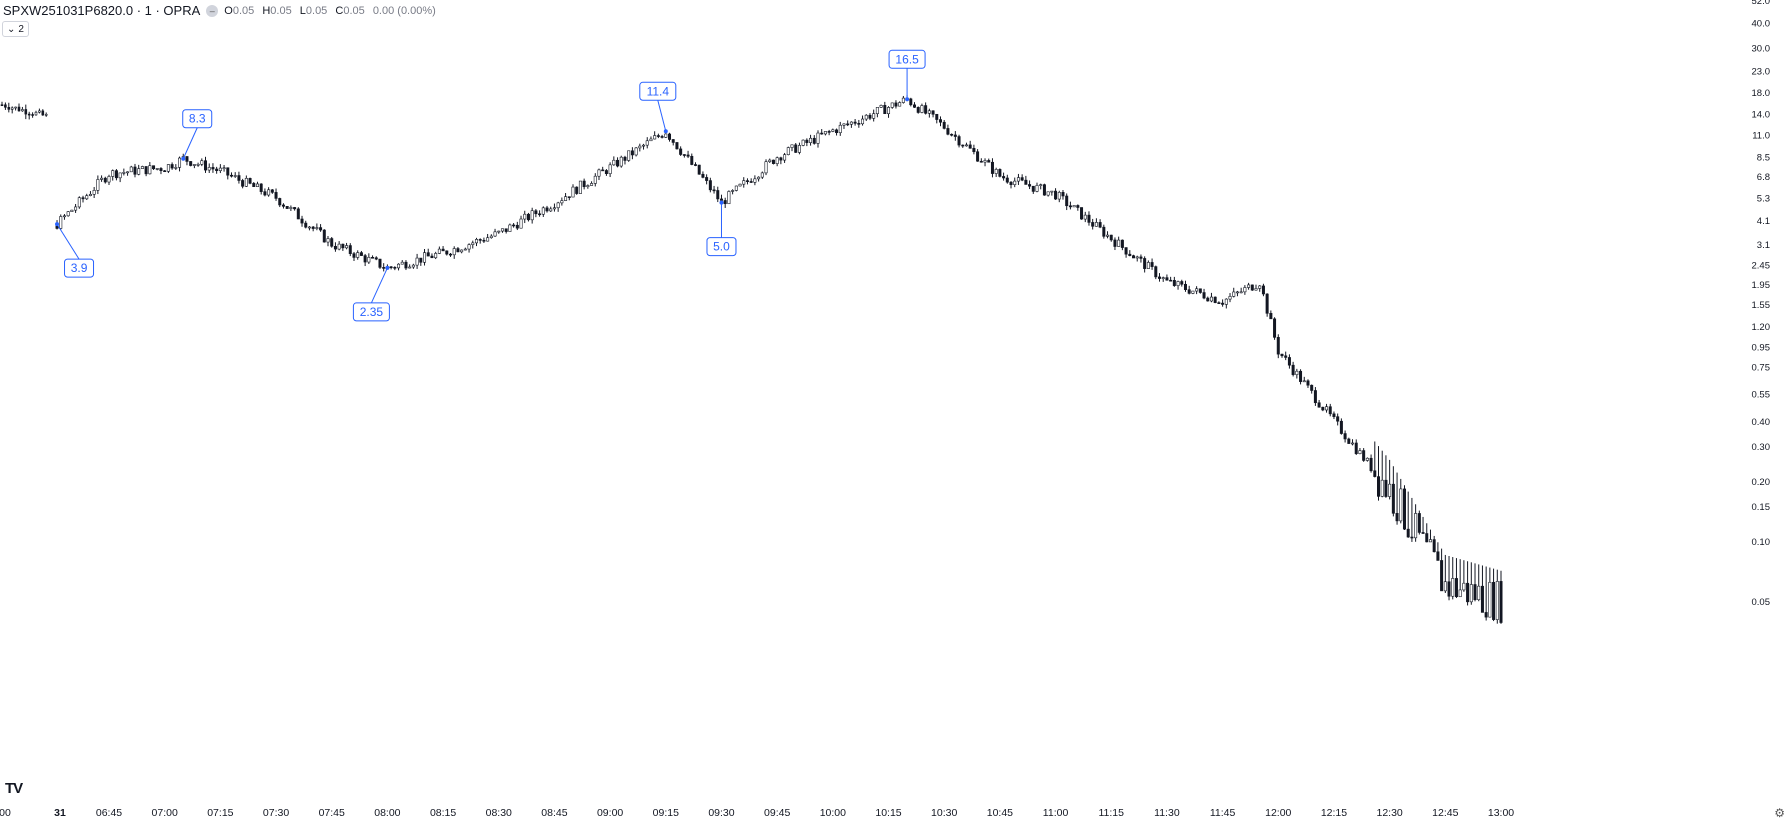 This screenshot has width=1791, height=827. What do you see at coordinates (662, 116) in the screenshot?
I see `annotation-leader` at bounding box center [662, 116].